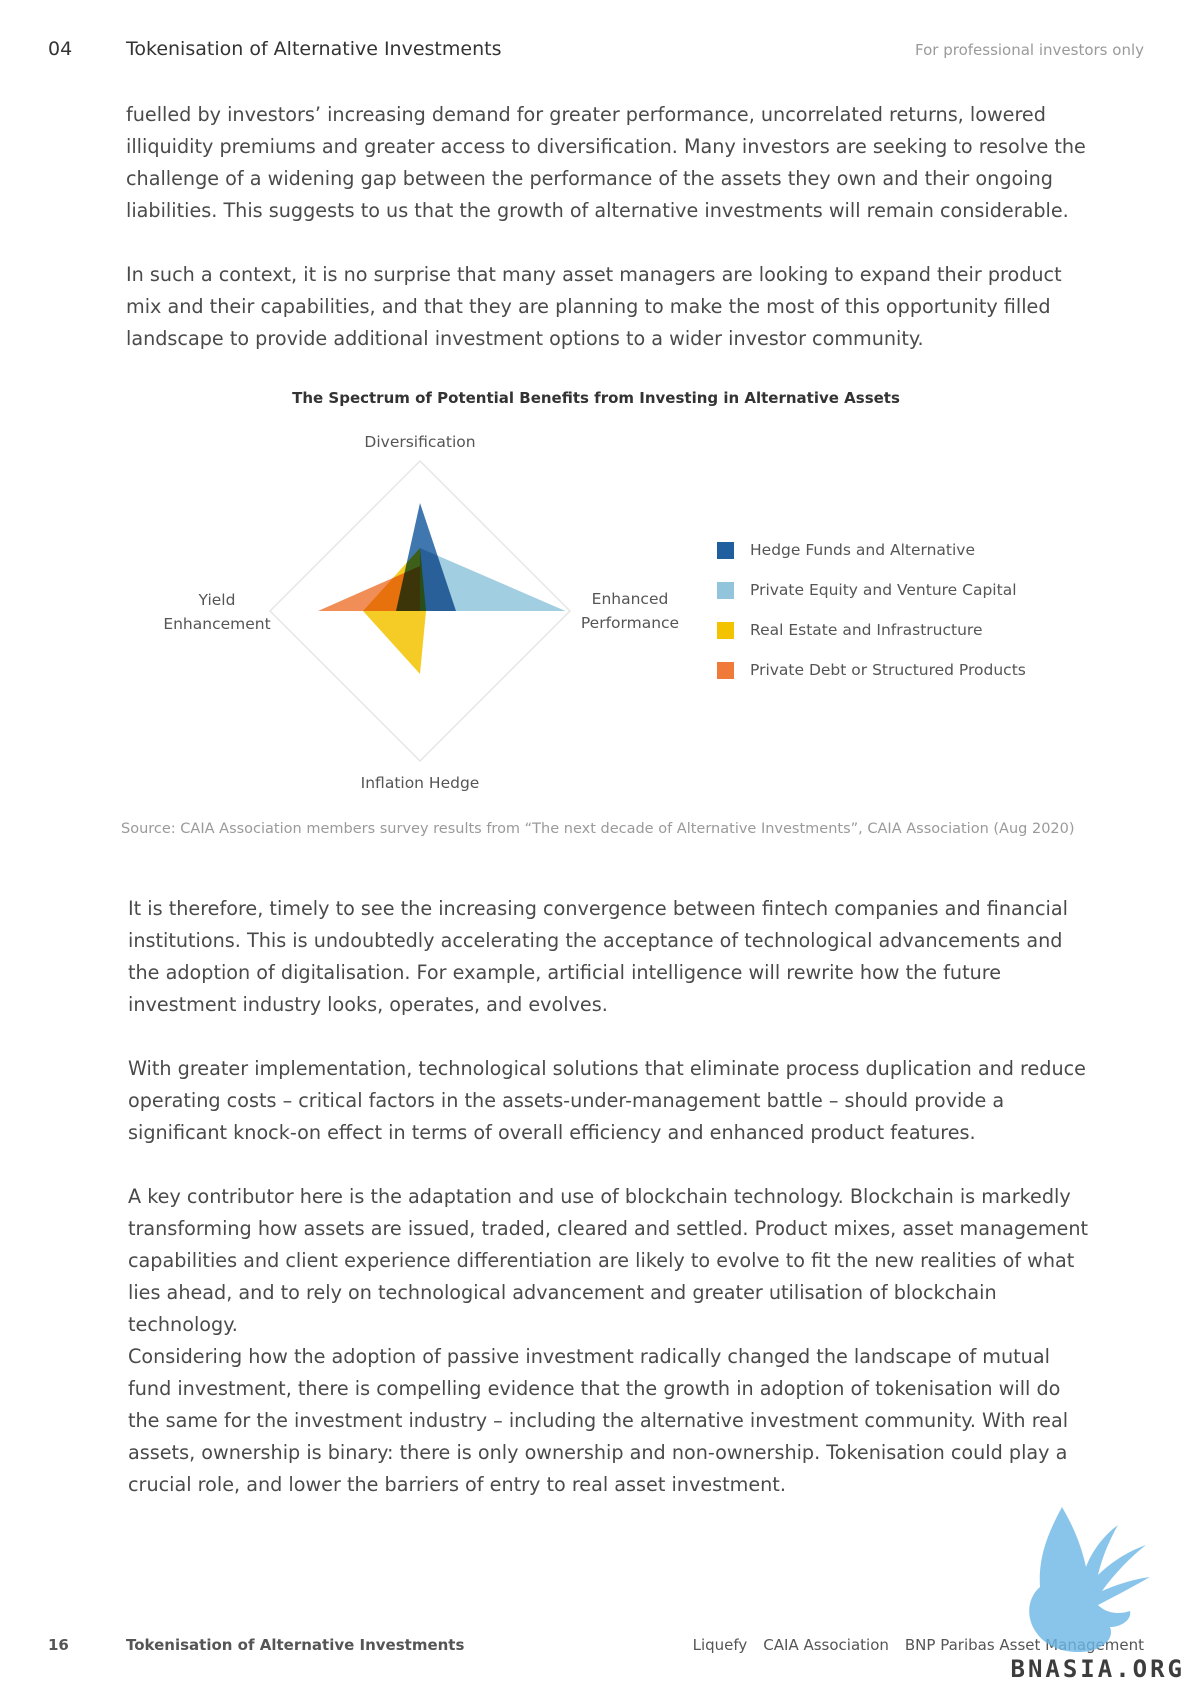  I want to click on legend-item-private-equity: Private Equity and Venture Capital, so click(871, 590).